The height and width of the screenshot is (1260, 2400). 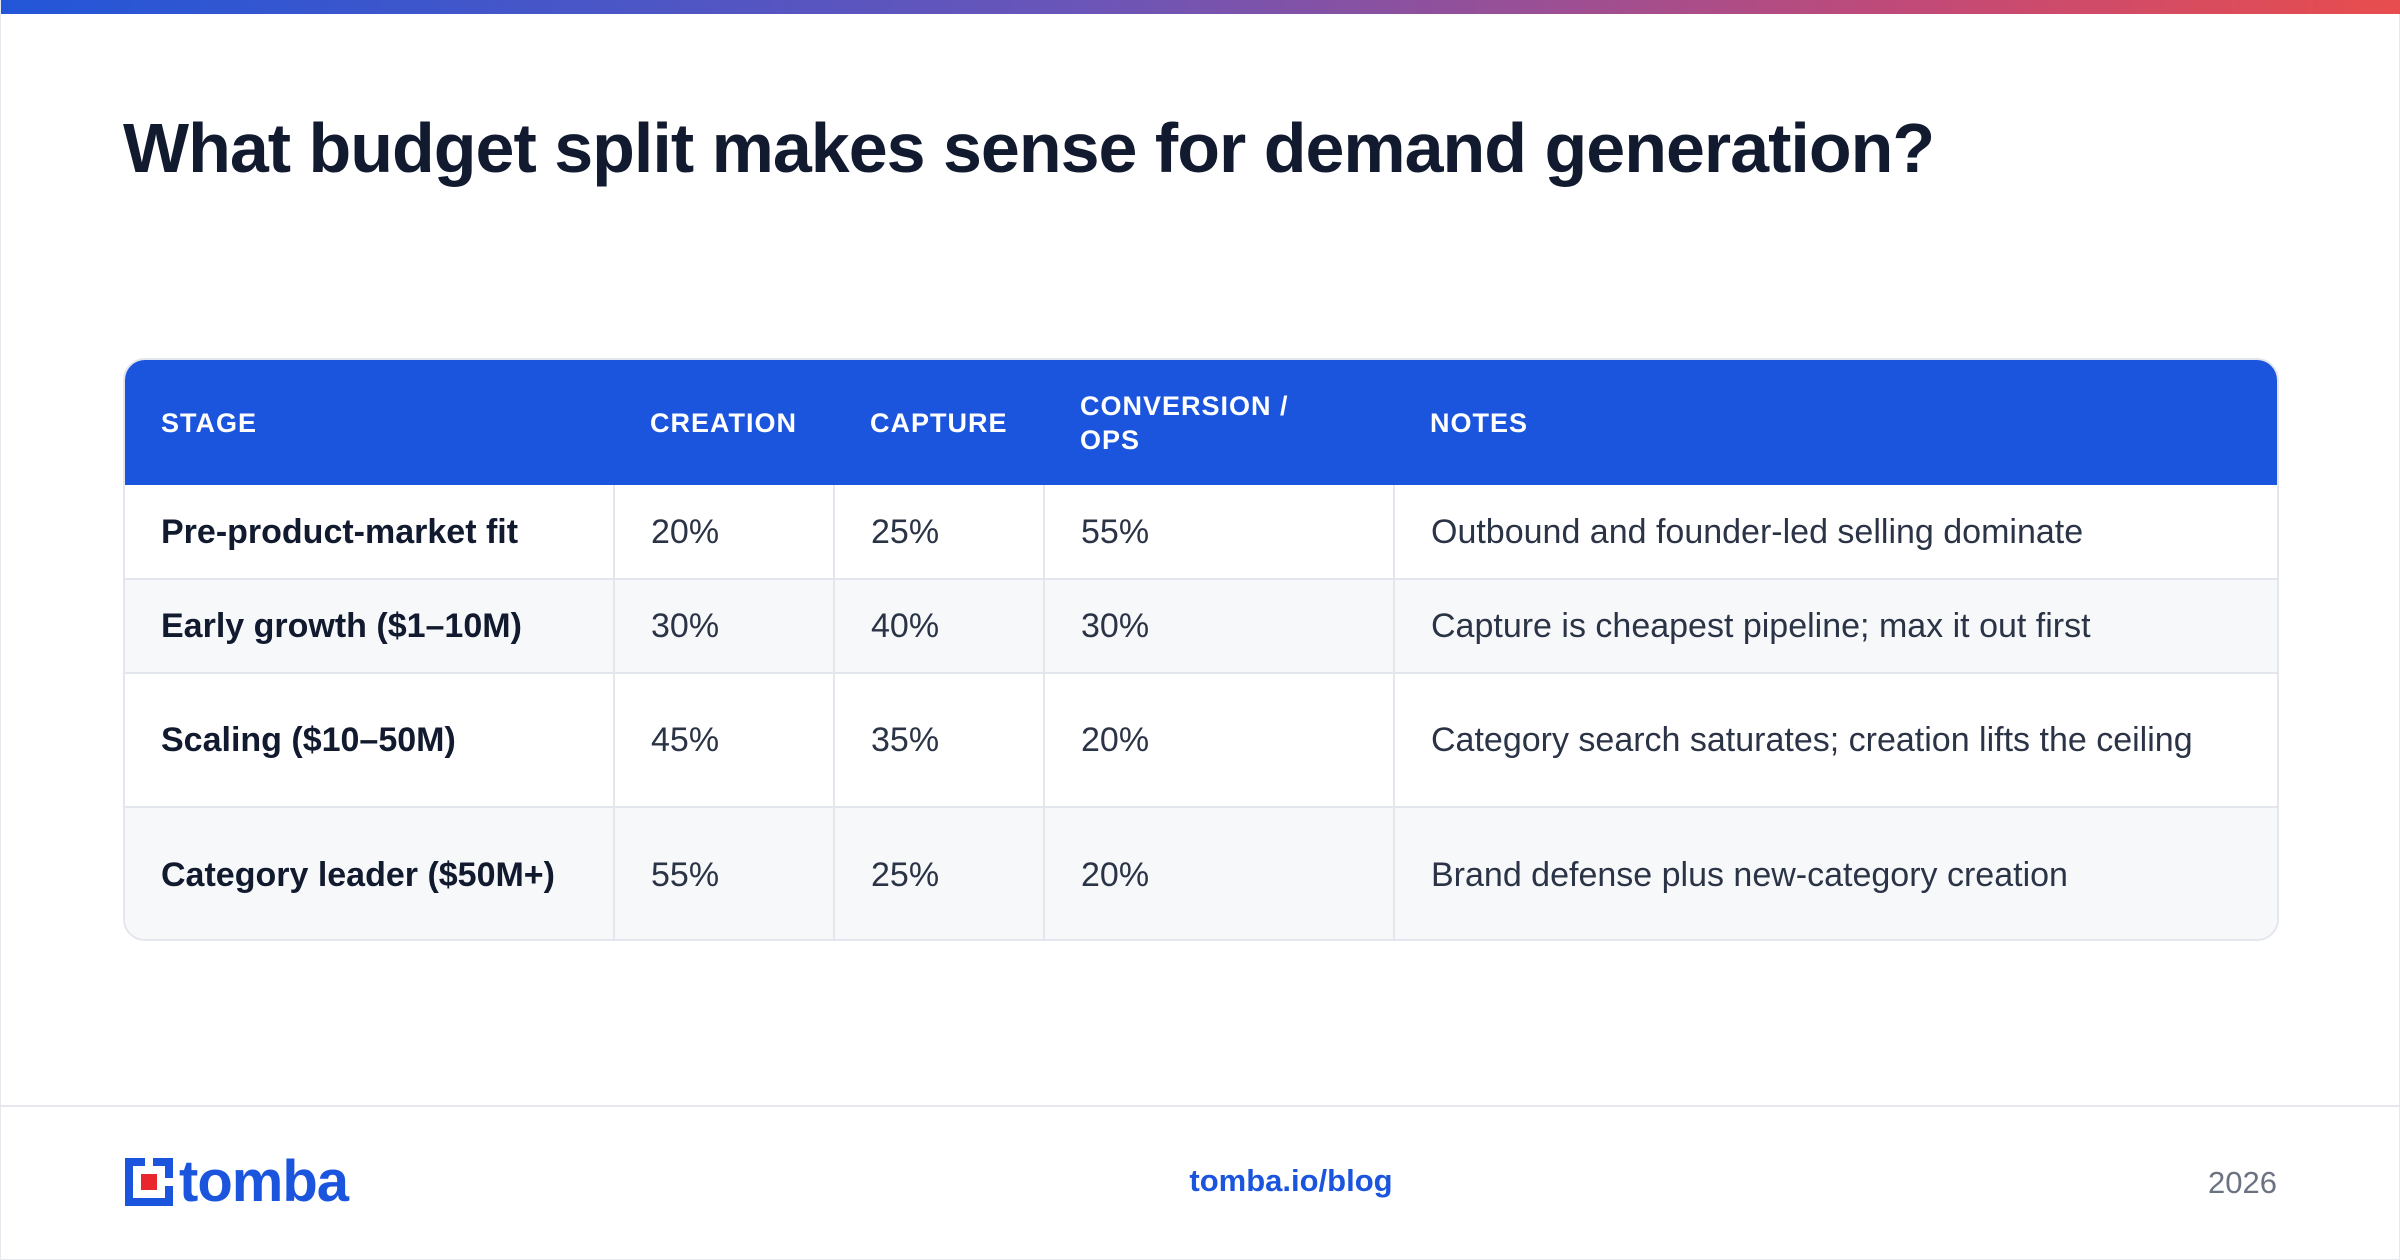 What do you see at coordinates (723, 625) in the screenshot?
I see `creation-cell: 30%` at bounding box center [723, 625].